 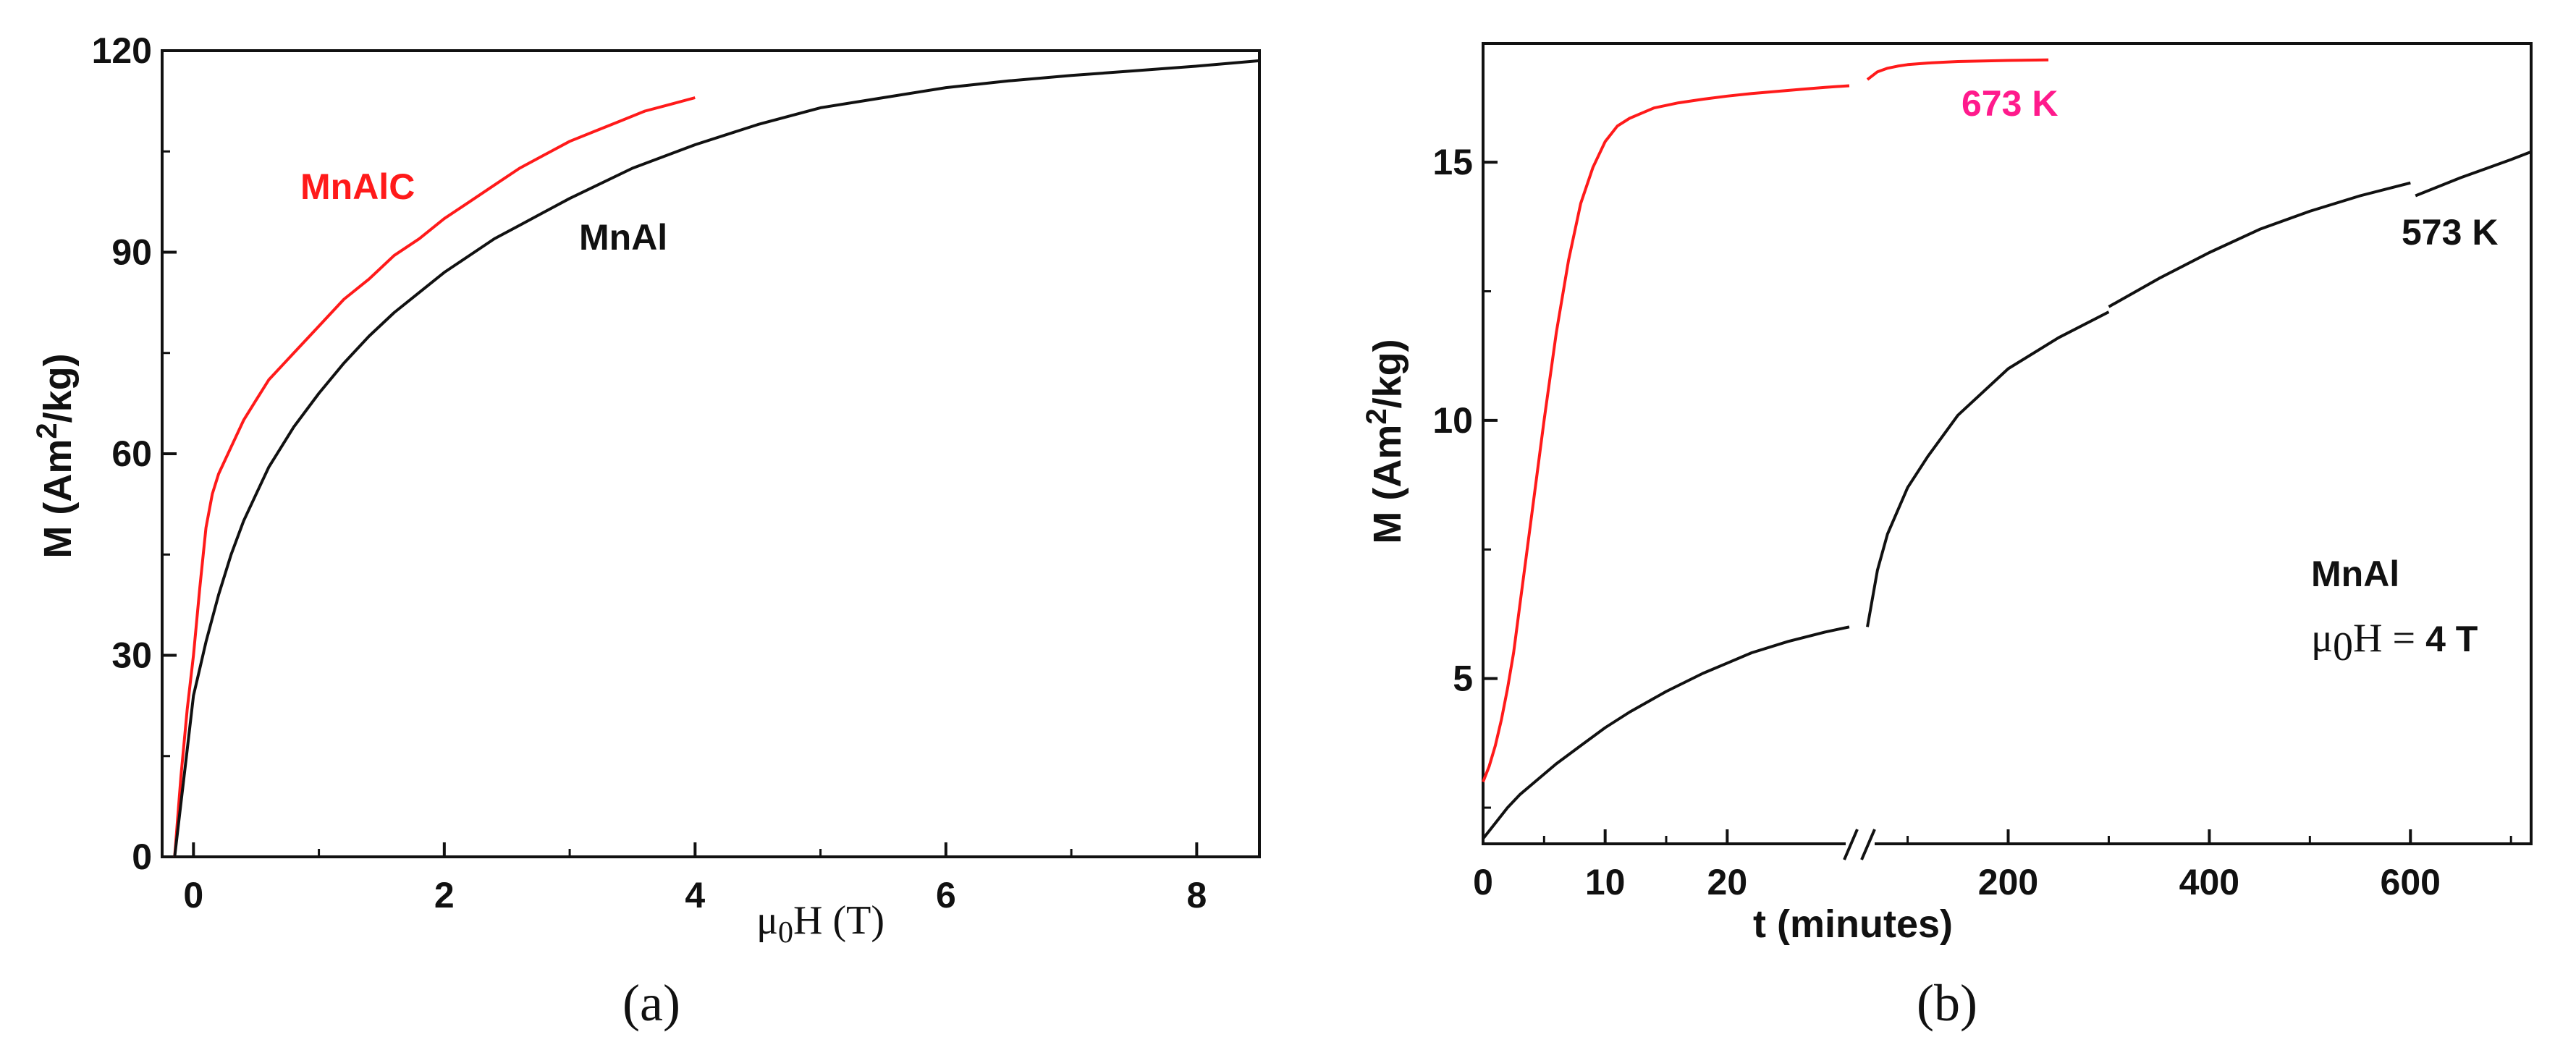 I want to click on series-line-573k-late-a, so click(x=1988, y=468).